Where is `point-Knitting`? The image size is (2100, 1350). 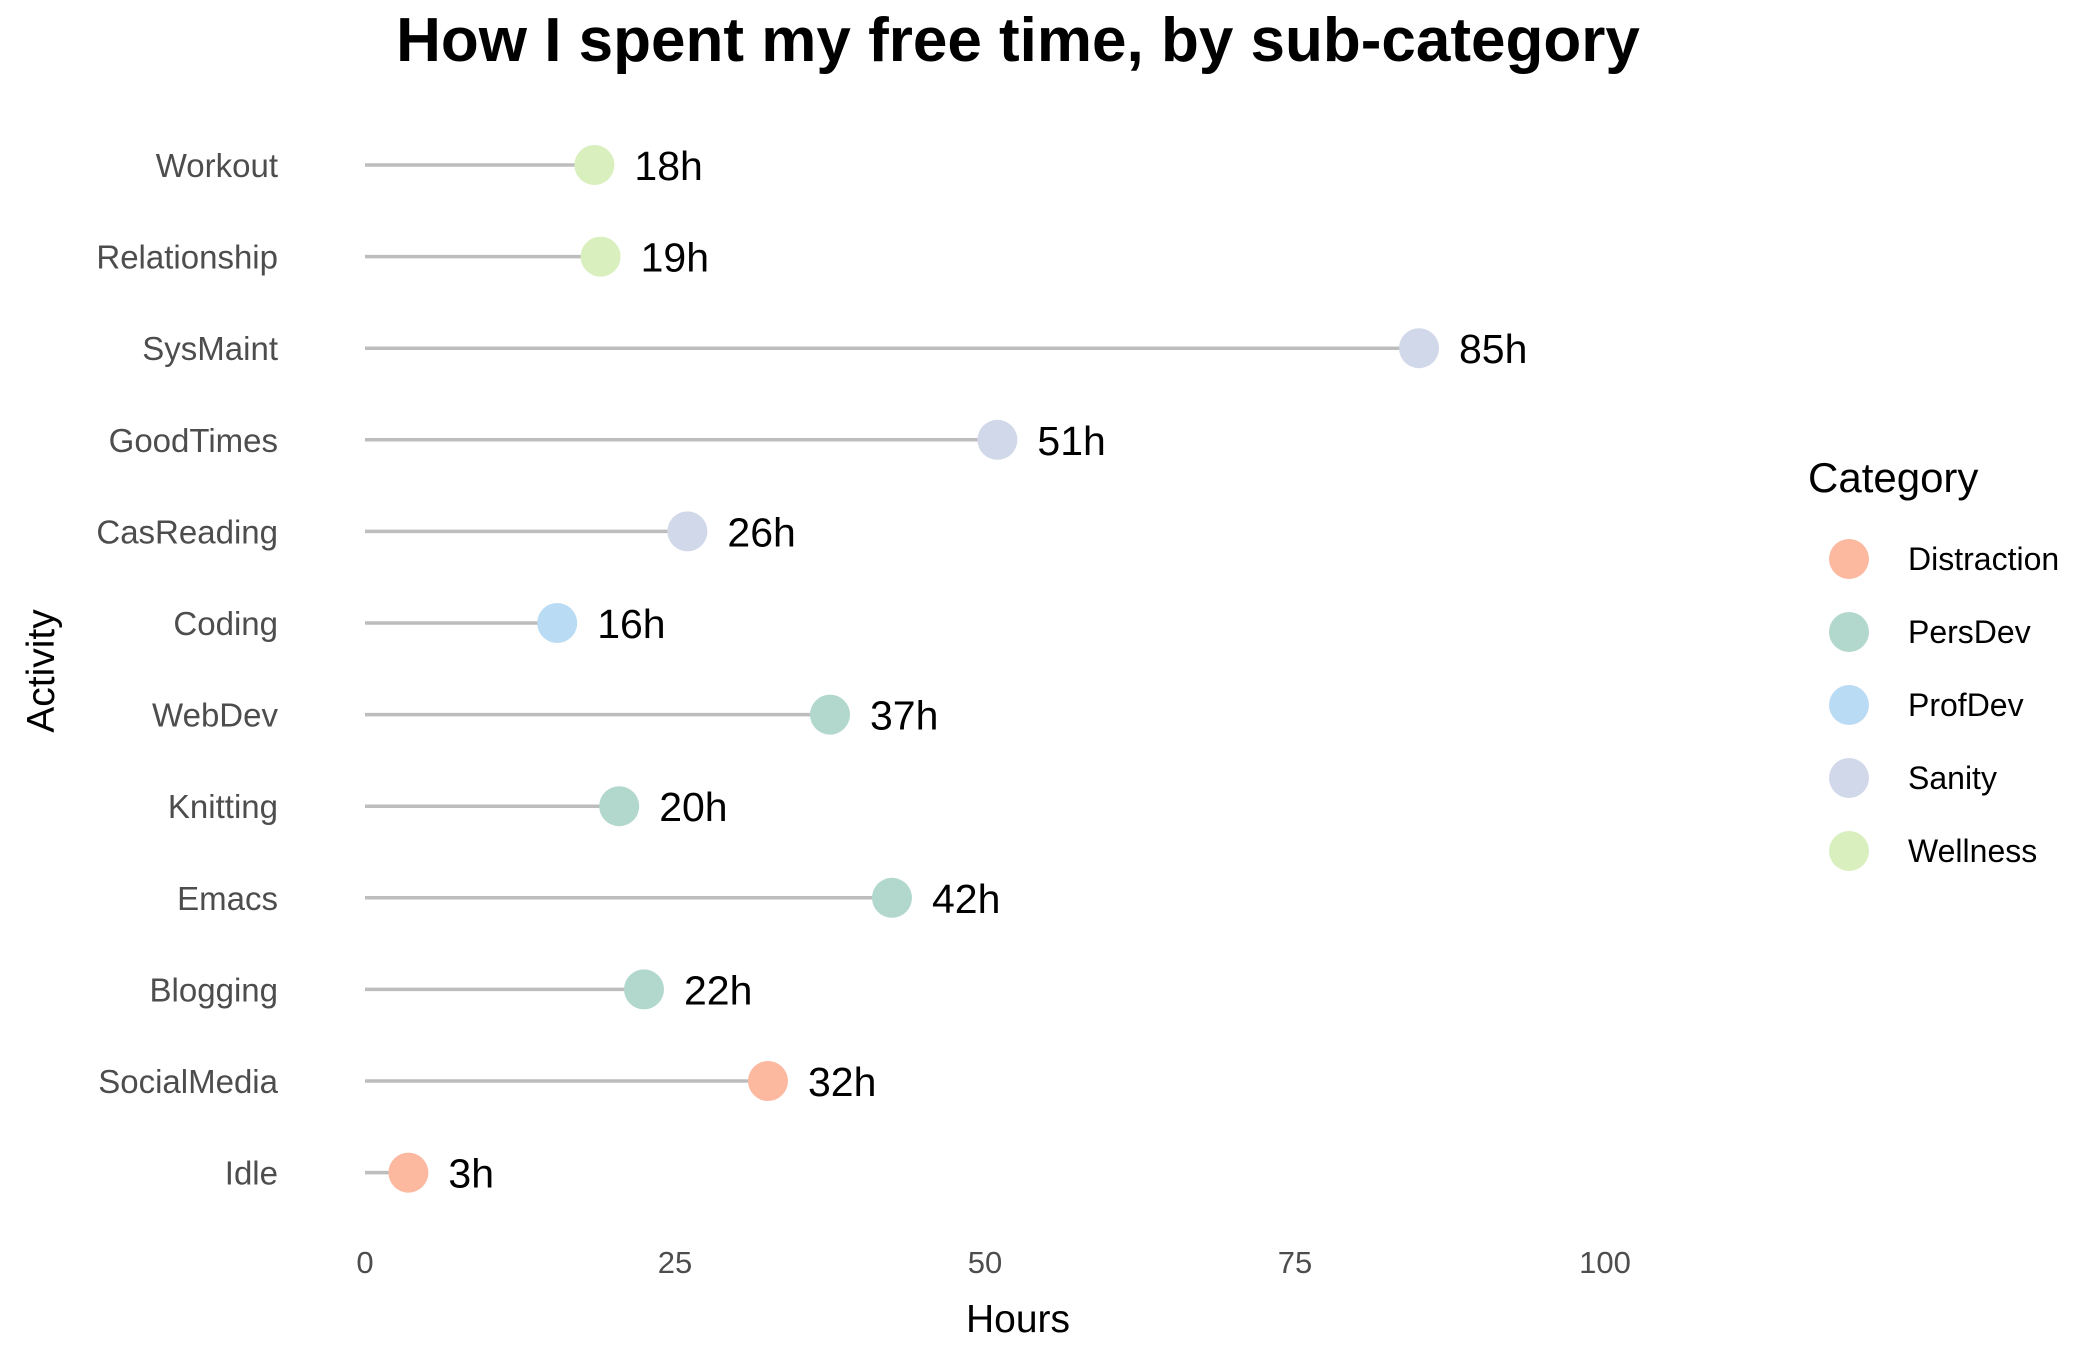 point-Knitting is located at coordinates (619, 806).